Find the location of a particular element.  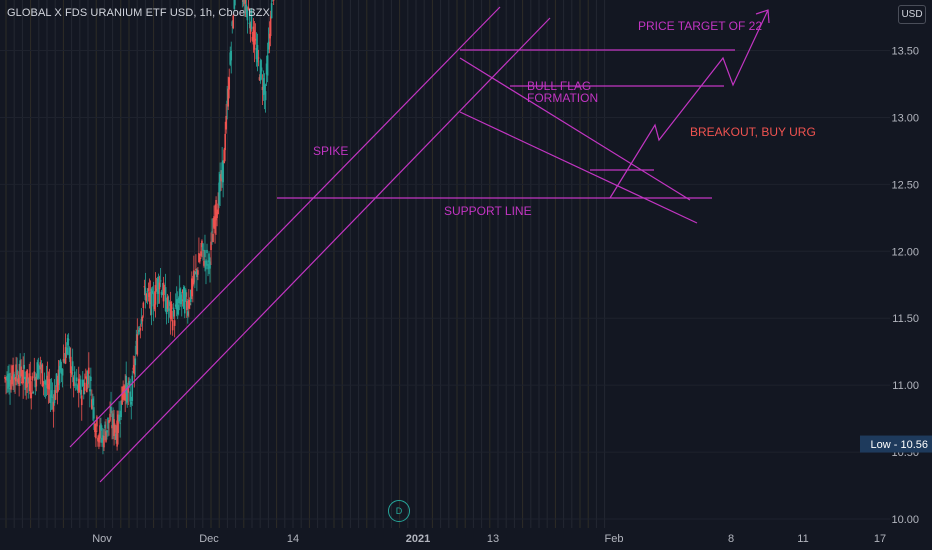

projection-arrowhead is located at coordinates (762, 16).